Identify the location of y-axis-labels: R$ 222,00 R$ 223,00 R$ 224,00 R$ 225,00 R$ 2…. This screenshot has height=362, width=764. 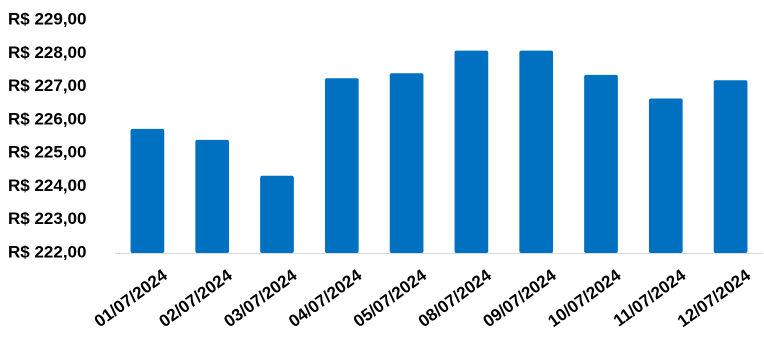
(47, 135).